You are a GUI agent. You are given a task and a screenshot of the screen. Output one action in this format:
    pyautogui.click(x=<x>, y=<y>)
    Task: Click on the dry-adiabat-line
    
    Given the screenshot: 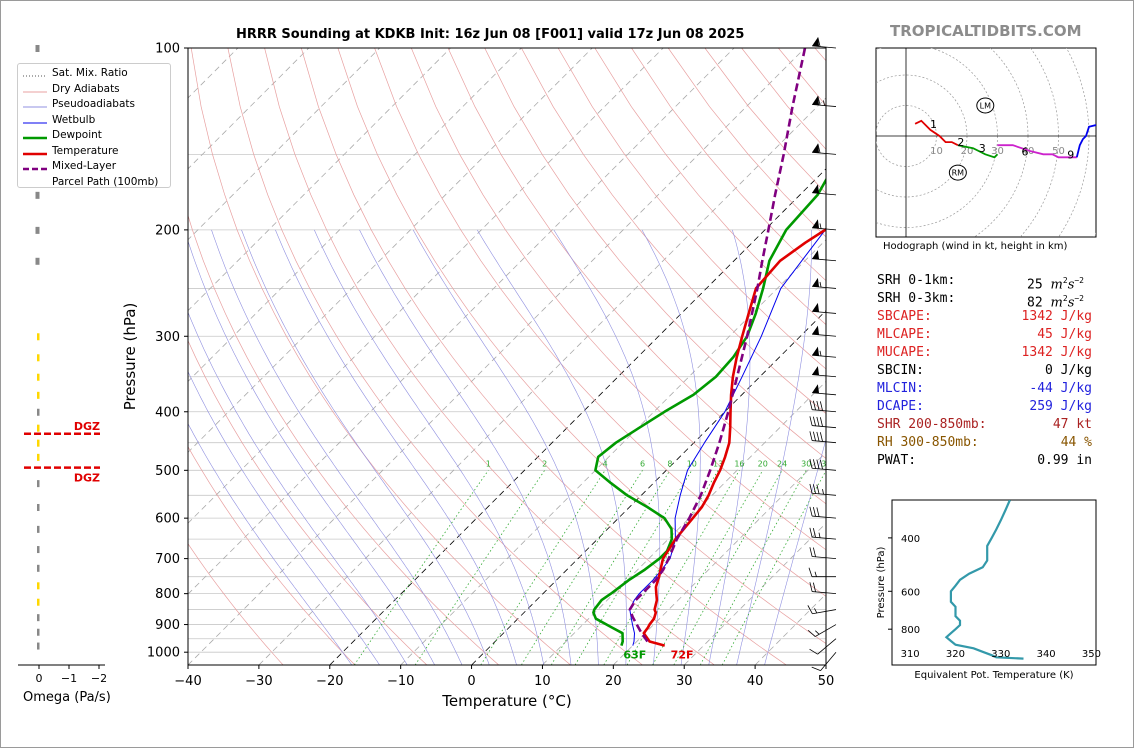 What is the action you would take?
    pyautogui.click(x=272, y=555)
    